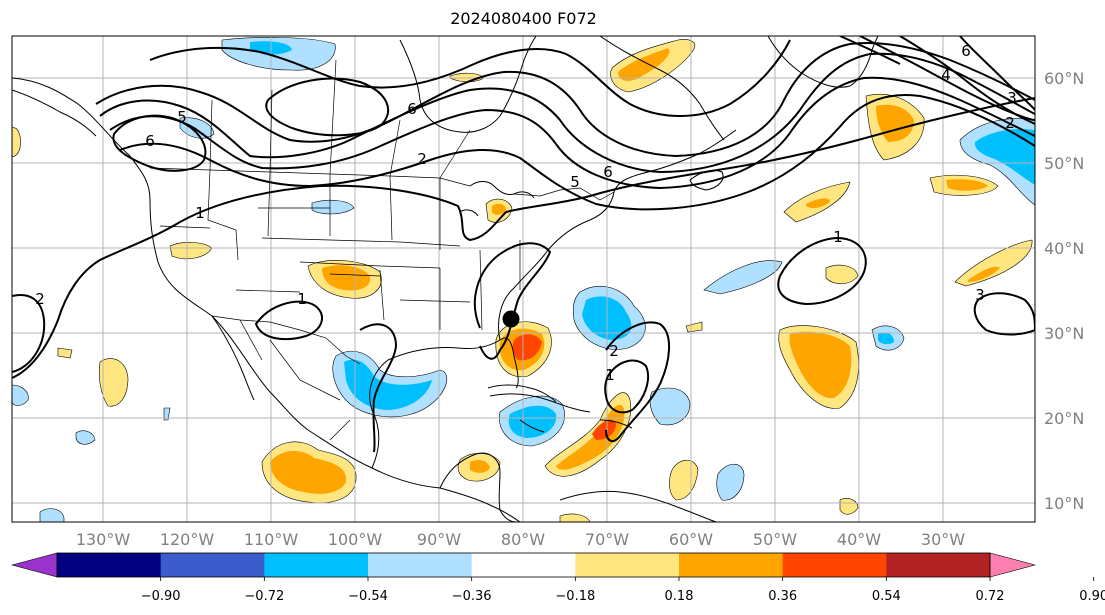 Image resolution: width=1105 pixels, height=615 pixels. I want to click on mexico-gulf-coast, so click(444, 403).